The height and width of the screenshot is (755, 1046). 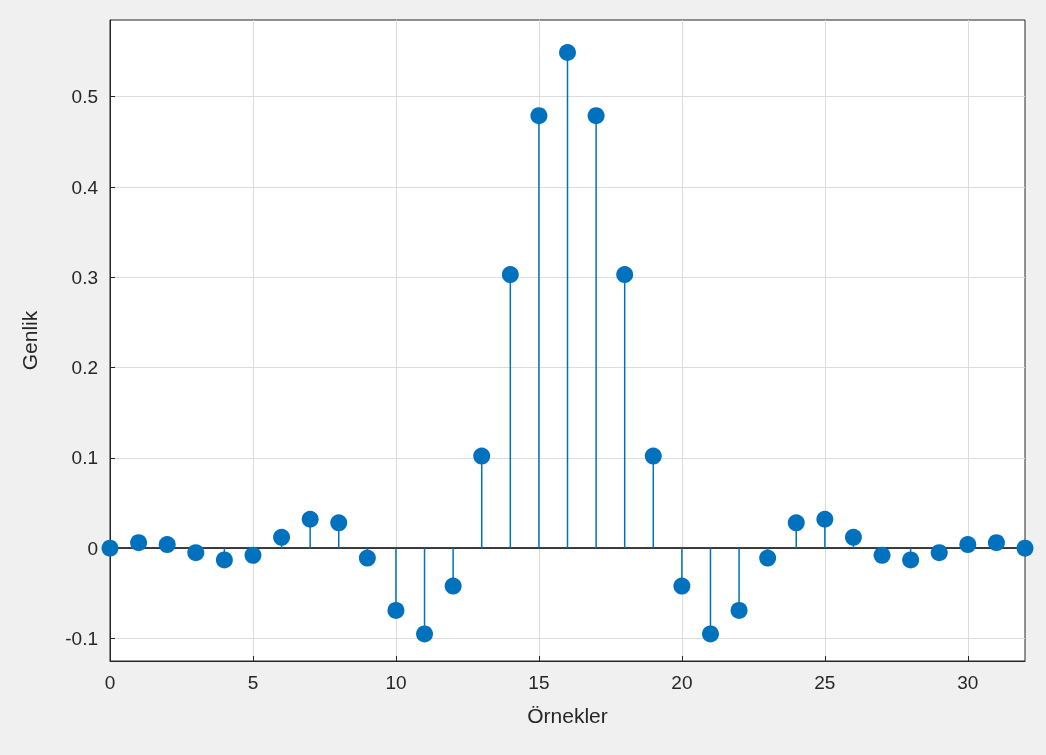 What do you see at coordinates (567, 715) in the screenshot?
I see `x-axis-title: Örnekler` at bounding box center [567, 715].